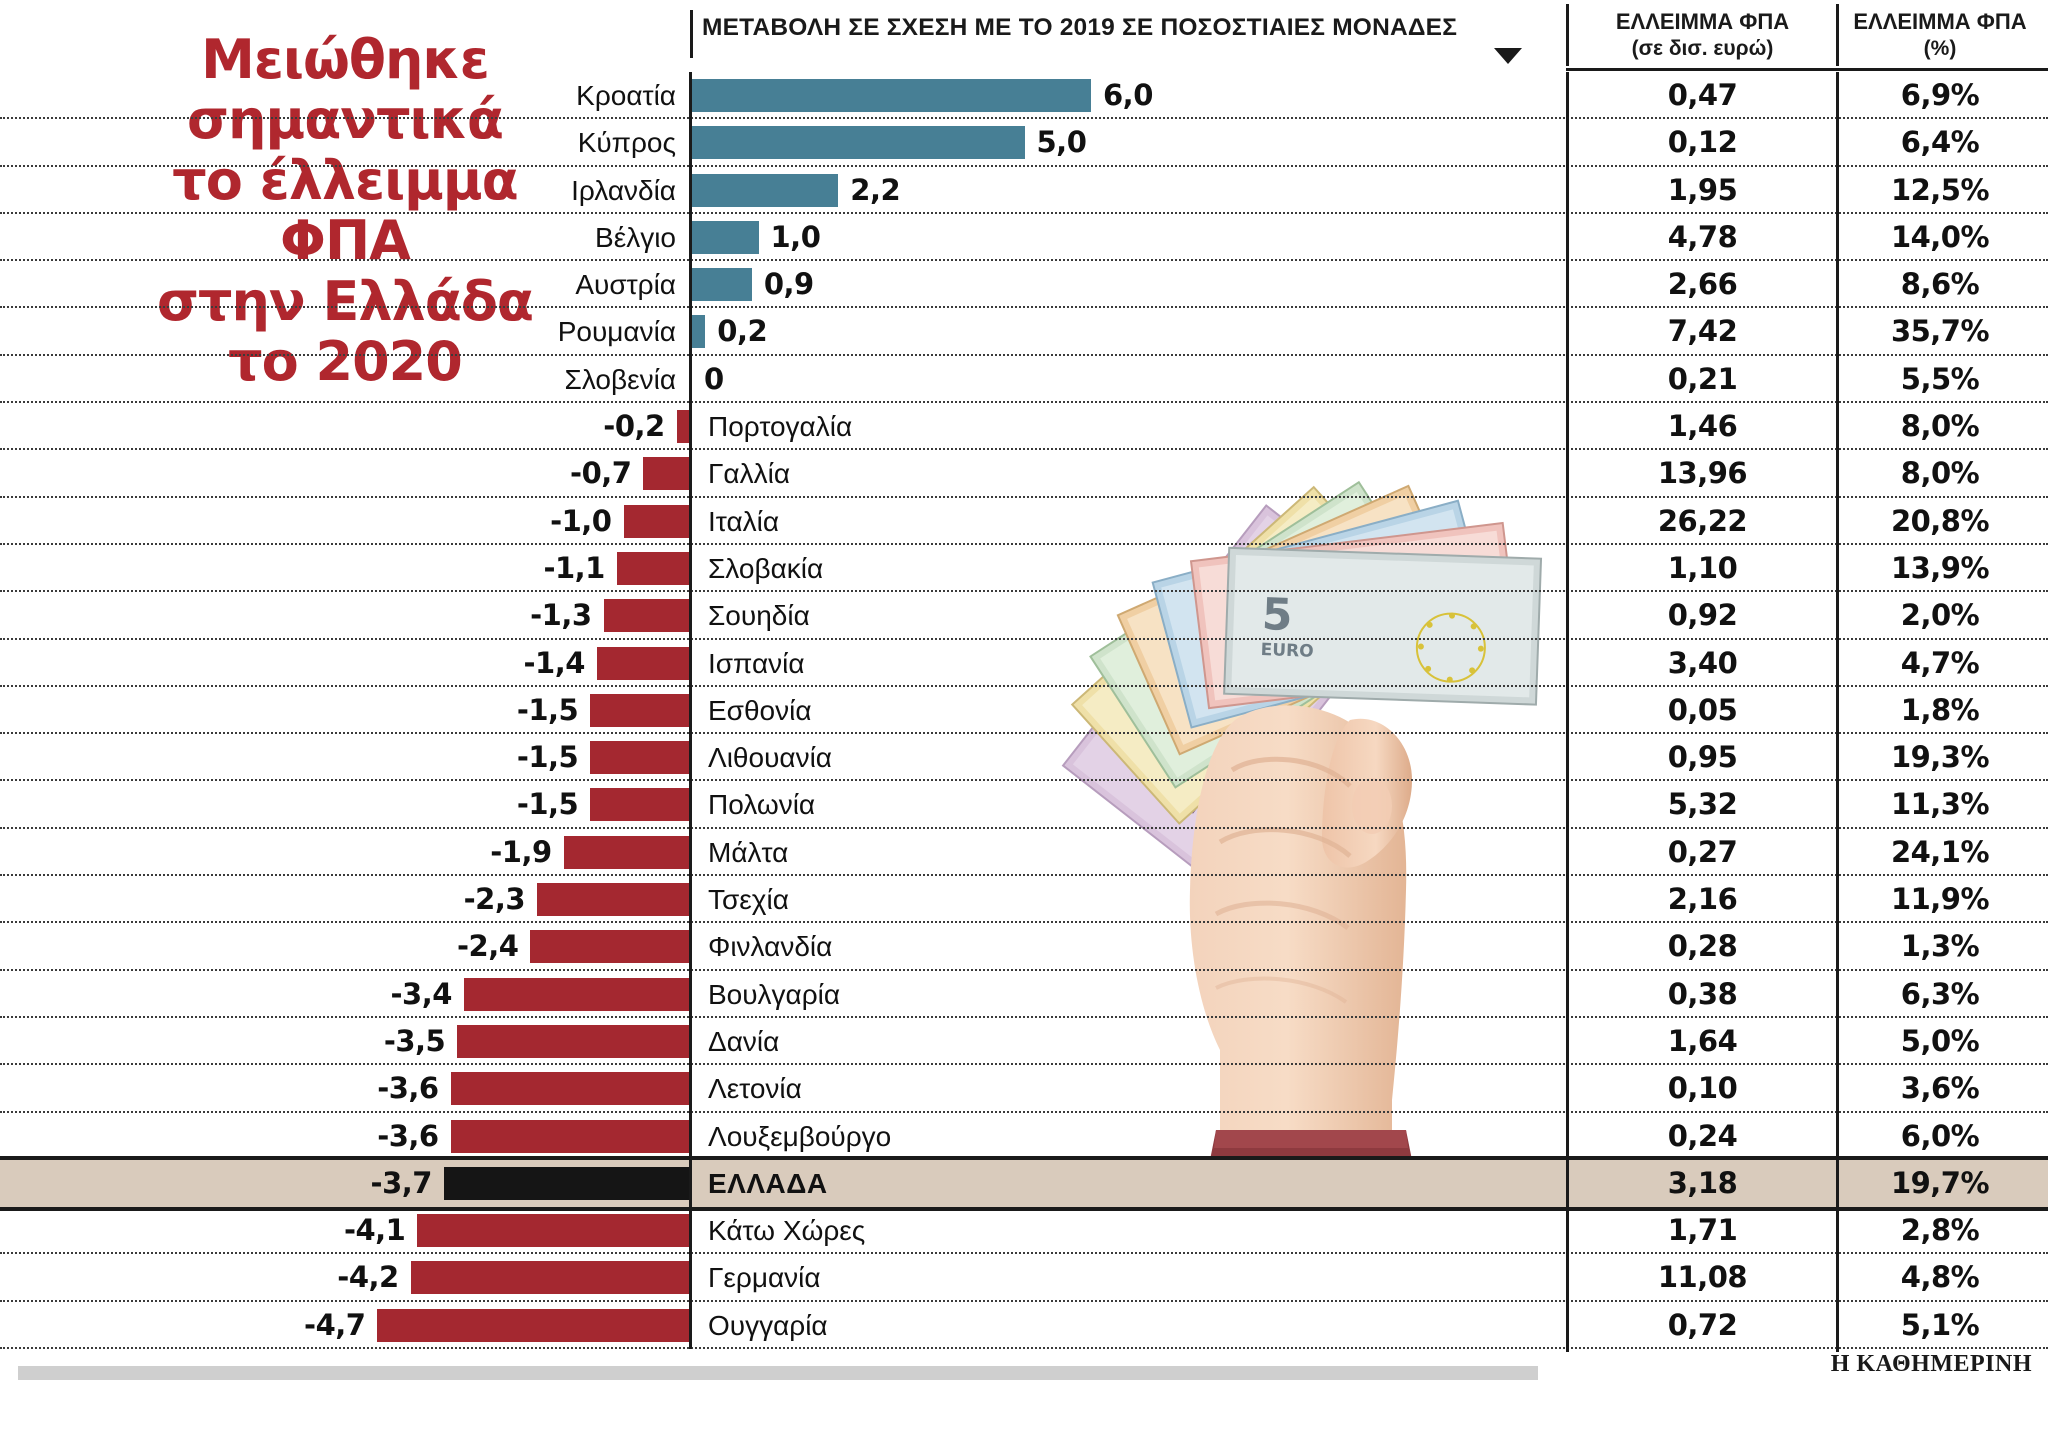 This screenshot has height=1430, width=2048. What do you see at coordinates (547, 804) in the screenshot?
I see `bar-value-label: -1,5` at bounding box center [547, 804].